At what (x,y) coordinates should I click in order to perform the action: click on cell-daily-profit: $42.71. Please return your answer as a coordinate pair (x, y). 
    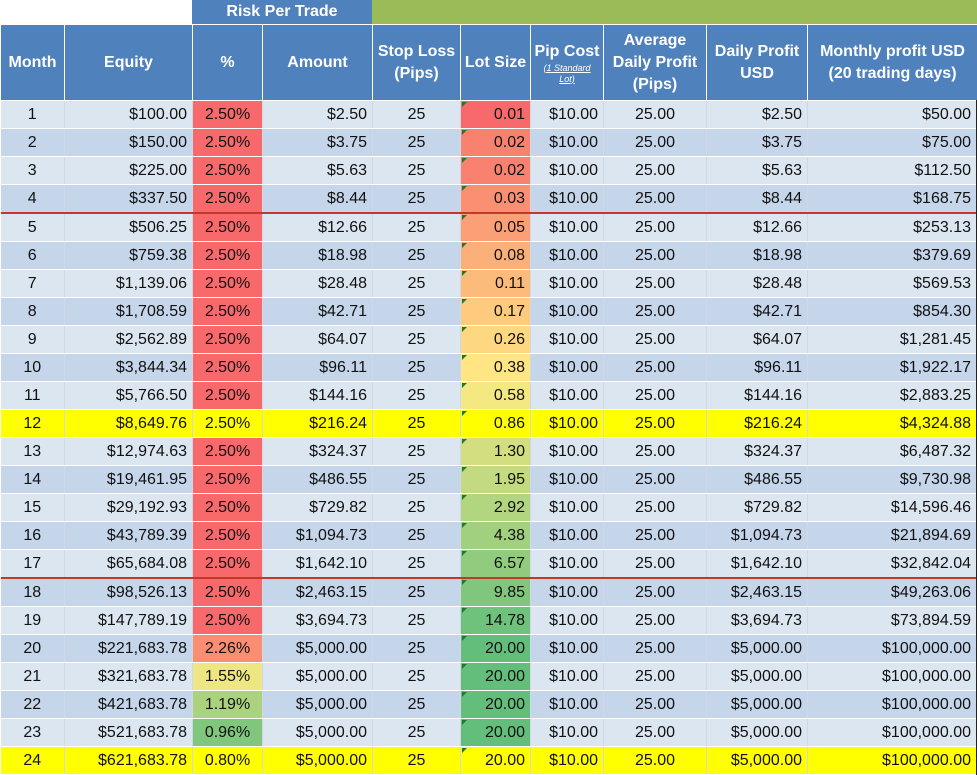
    Looking at the image, I should click on (757, 312).